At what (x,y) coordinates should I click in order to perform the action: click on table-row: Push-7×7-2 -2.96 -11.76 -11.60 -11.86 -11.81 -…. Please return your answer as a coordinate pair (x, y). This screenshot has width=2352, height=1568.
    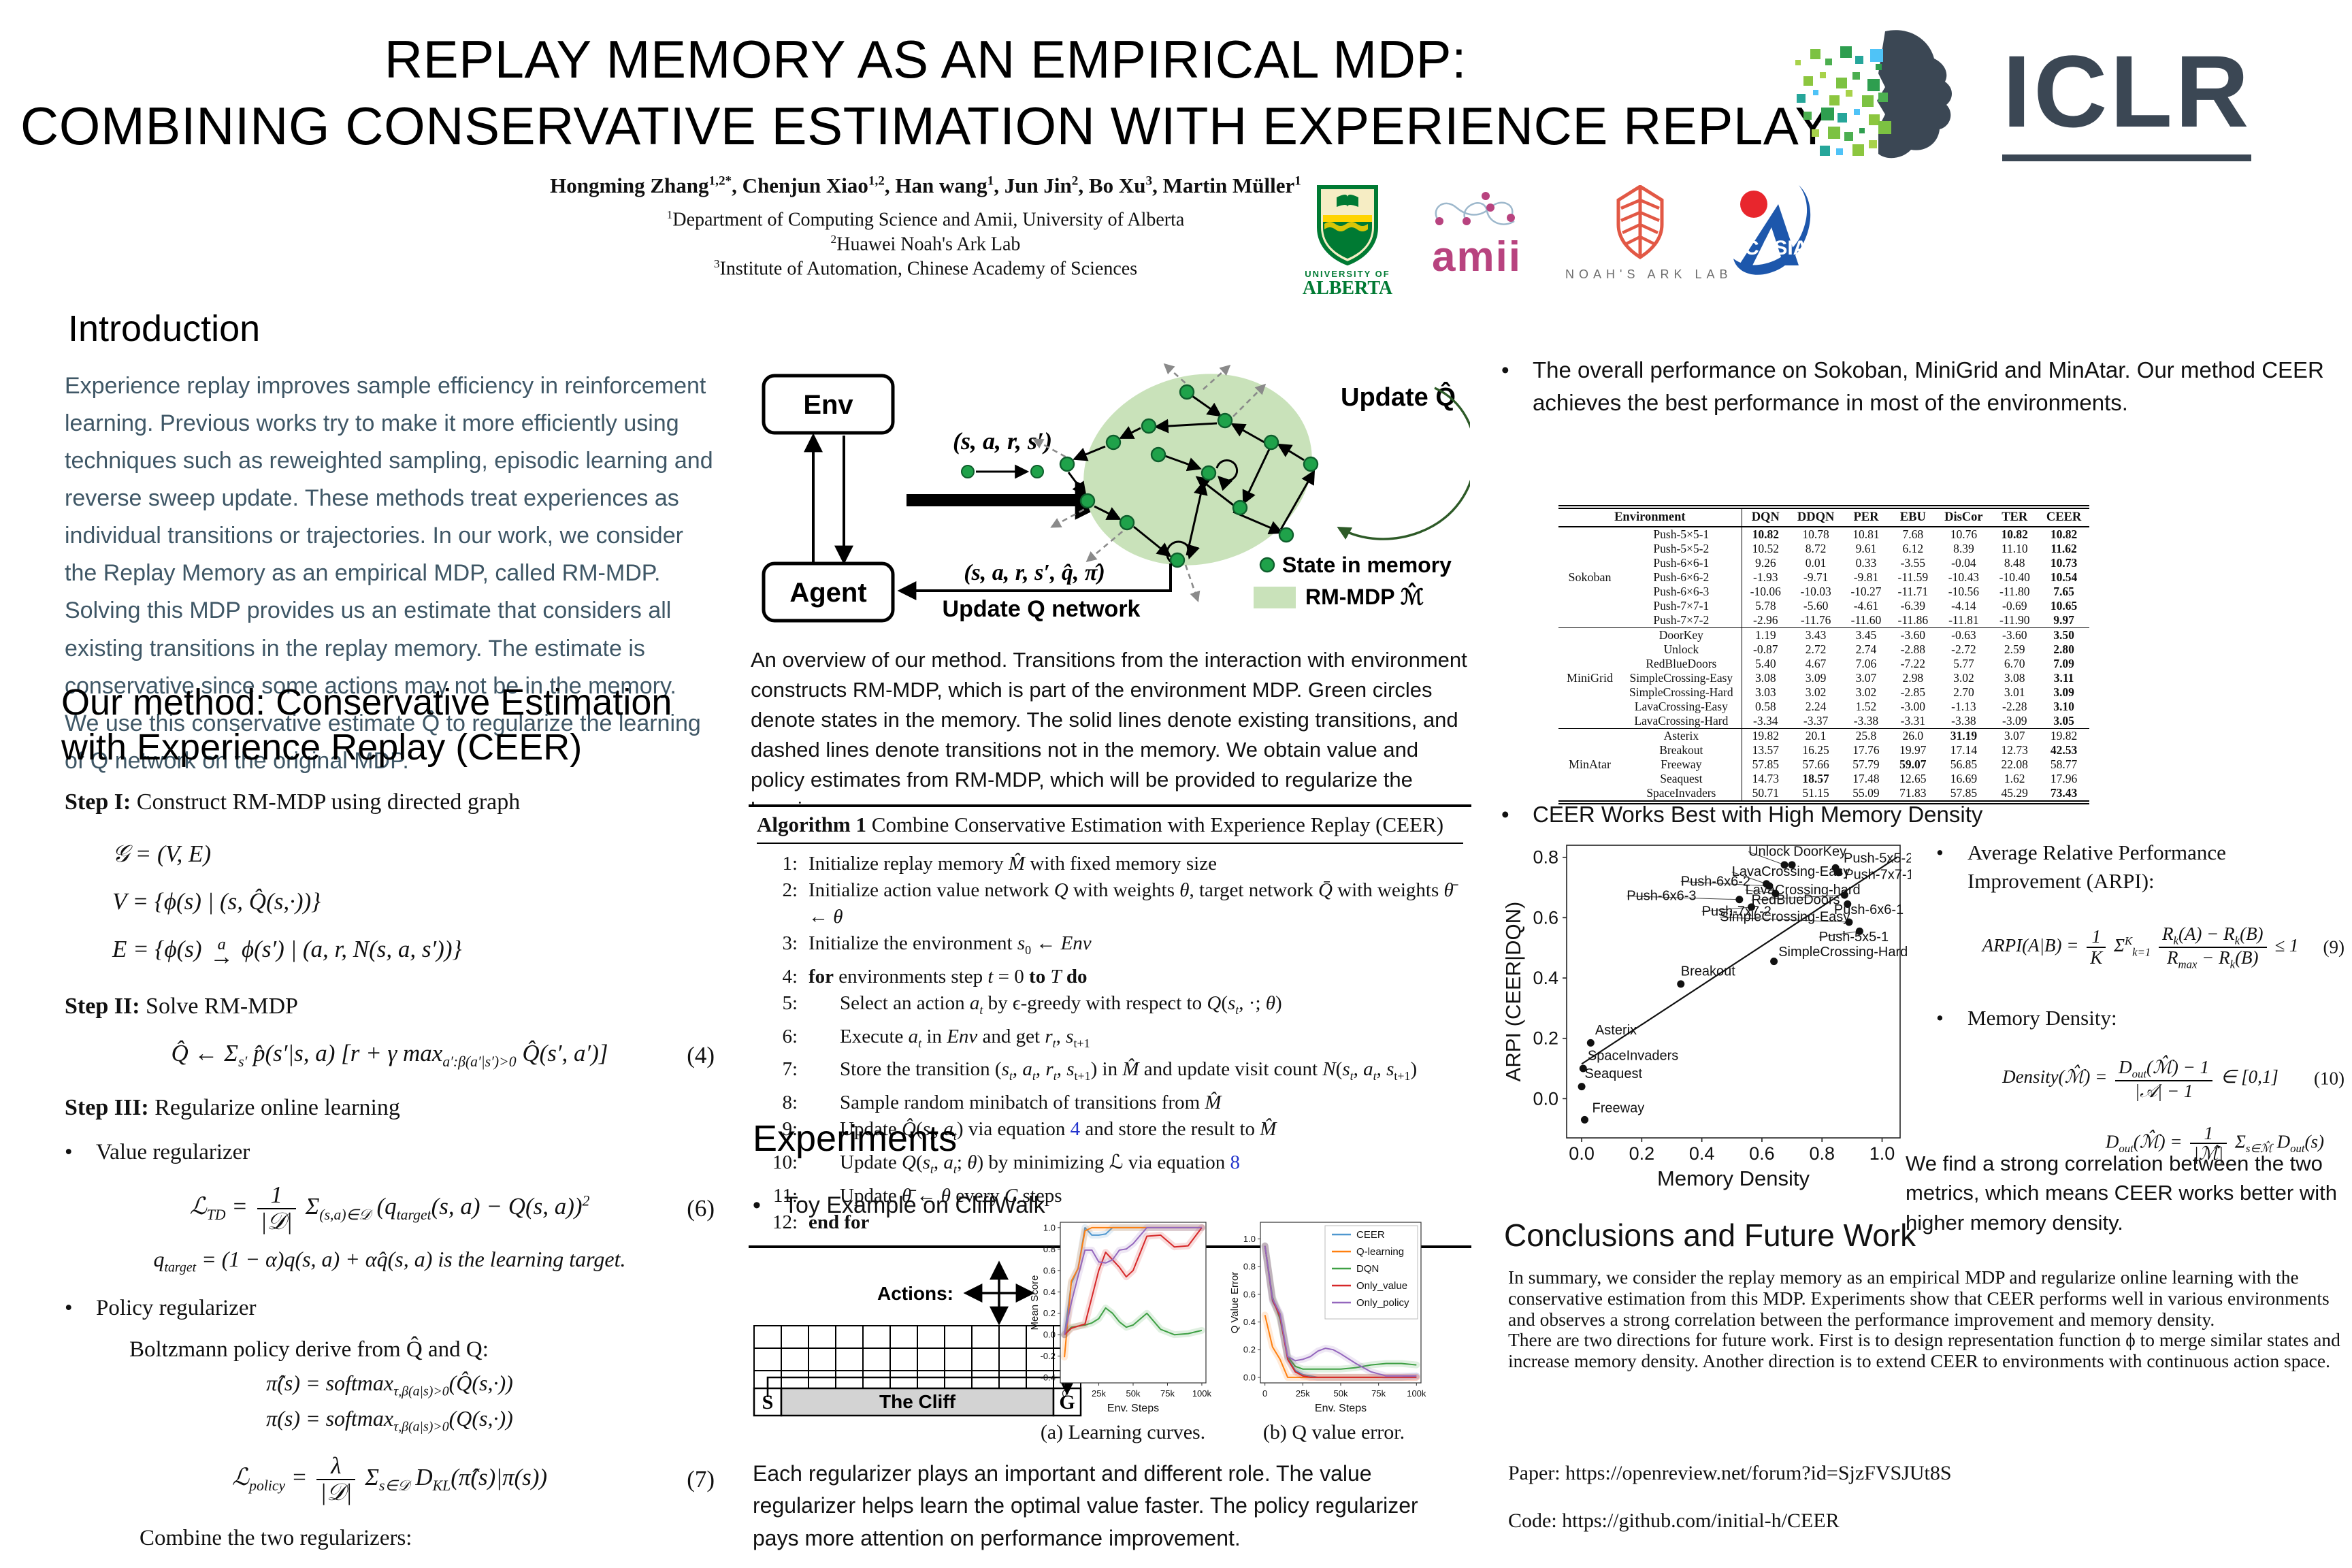
    Looking at the image, I should click on (1824, 621).